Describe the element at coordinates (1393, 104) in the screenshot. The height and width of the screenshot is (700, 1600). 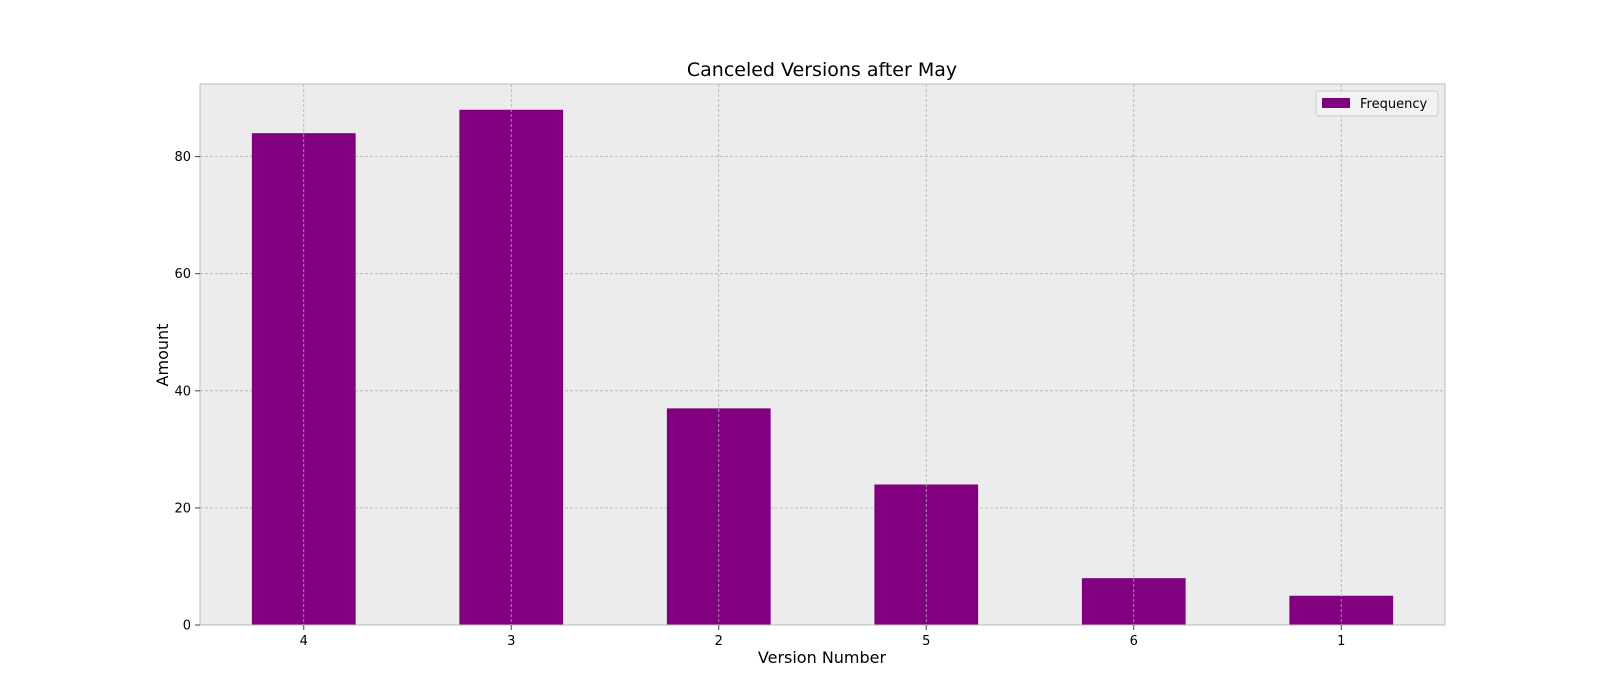
I see `legend-label: Frequency` at that location.